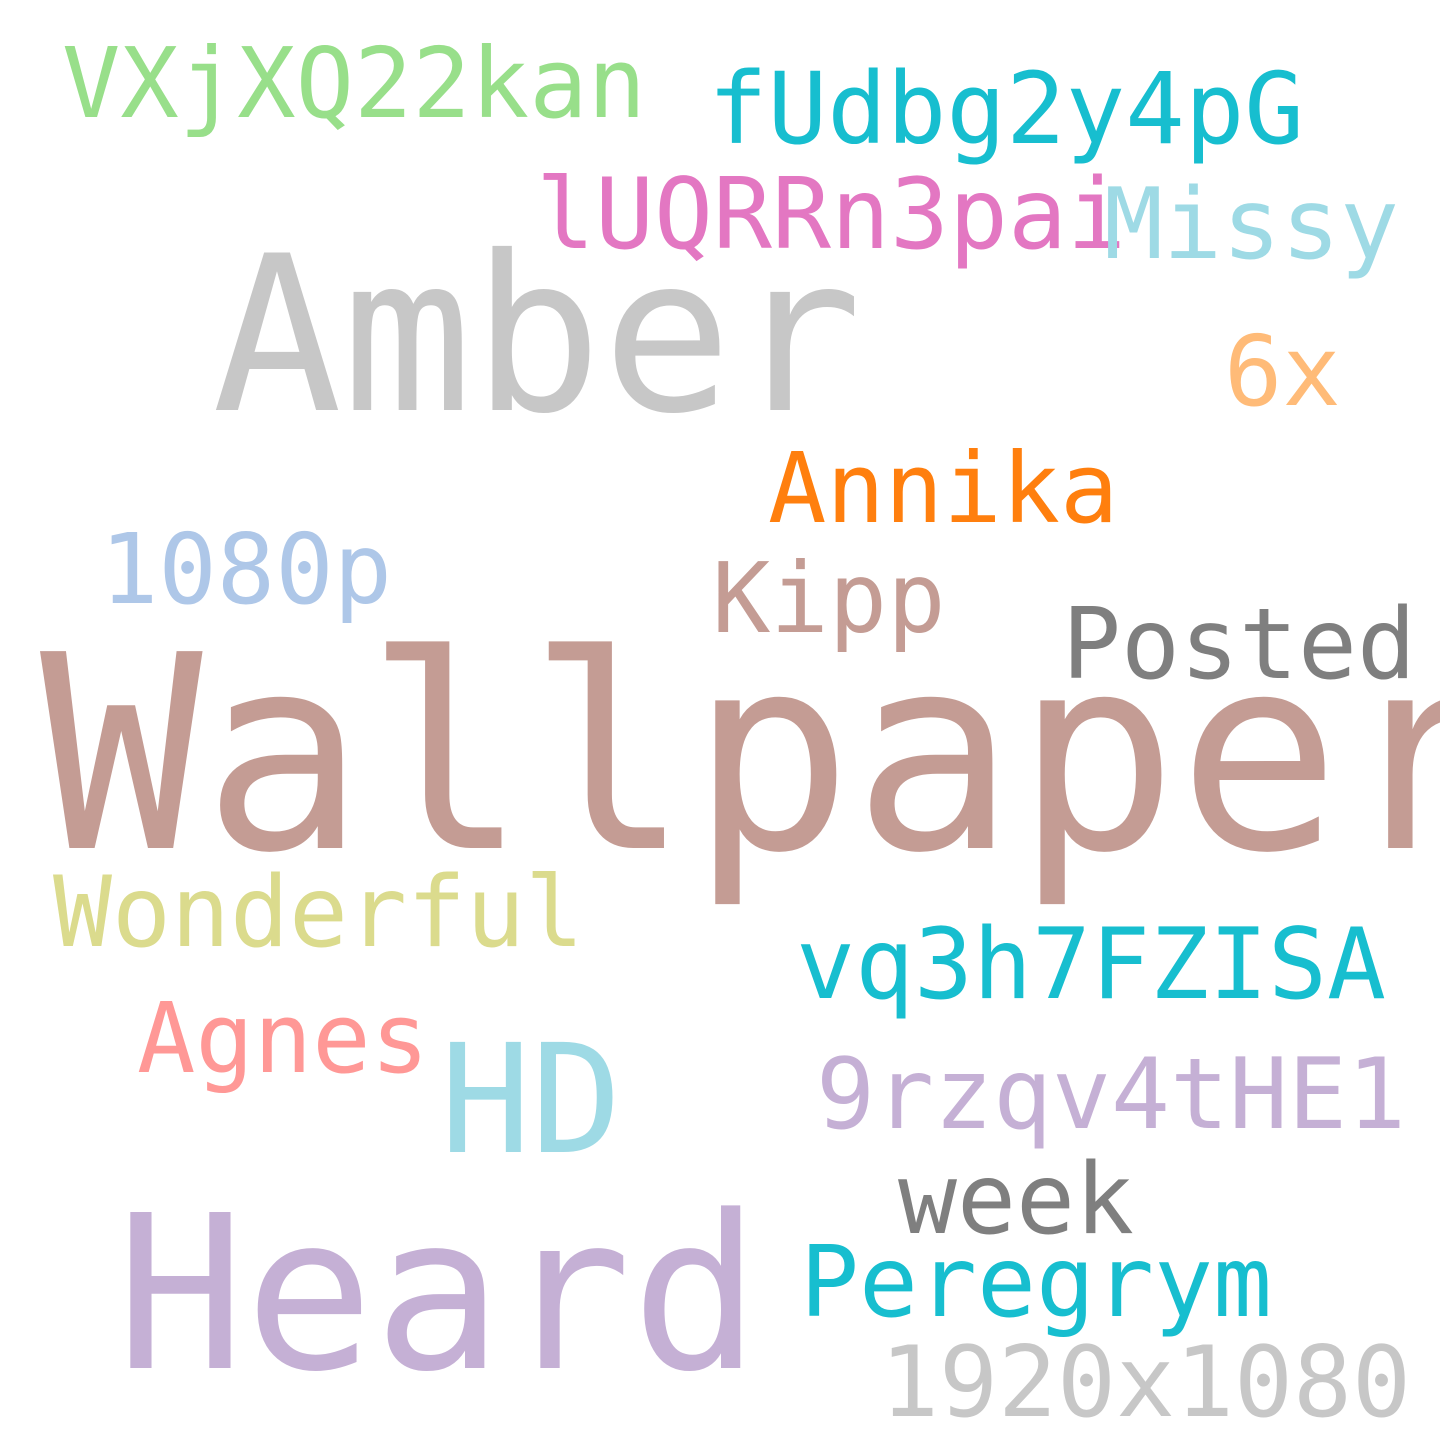 Image resolution: width=1440 pixels, height=1440 pixels. I want to click on word-annika: Annika, so click(943, 488).